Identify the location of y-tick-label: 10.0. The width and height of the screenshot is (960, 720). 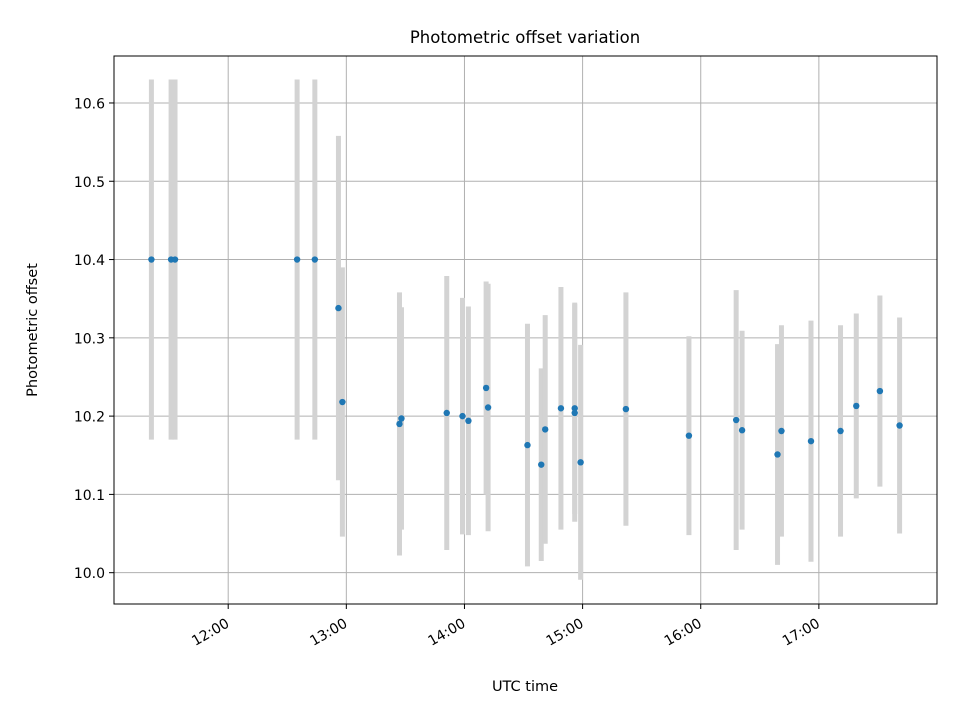
(89, 574).